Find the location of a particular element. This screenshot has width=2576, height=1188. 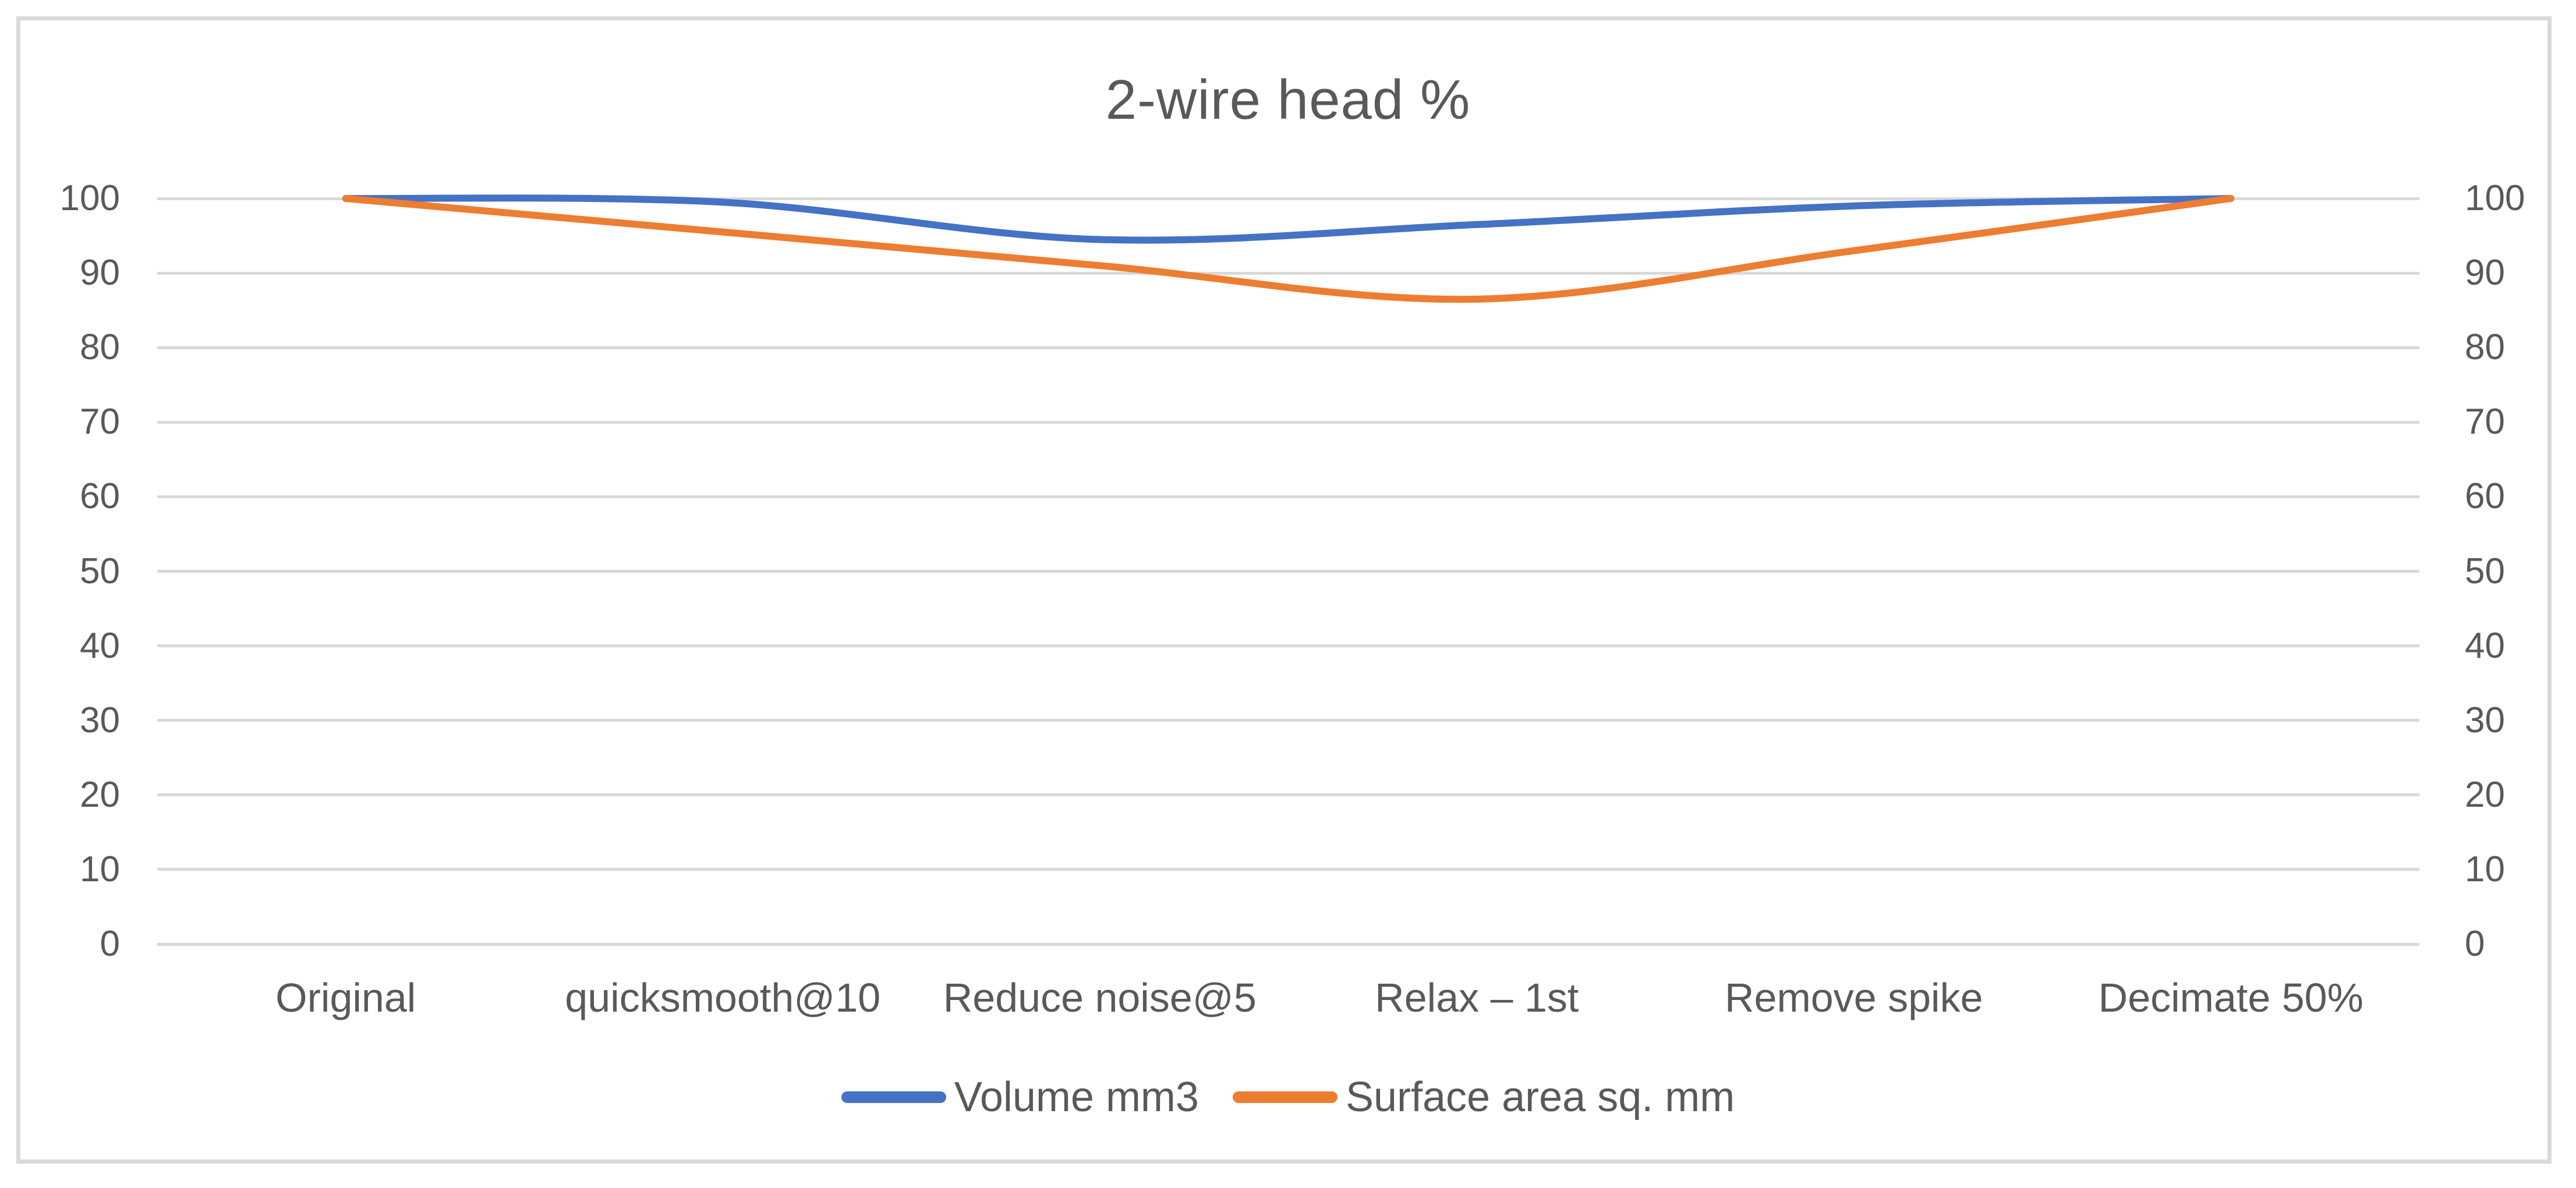

legend-label-volume-mm3: Volume mm3 is located at coordinates (1076, 1097).